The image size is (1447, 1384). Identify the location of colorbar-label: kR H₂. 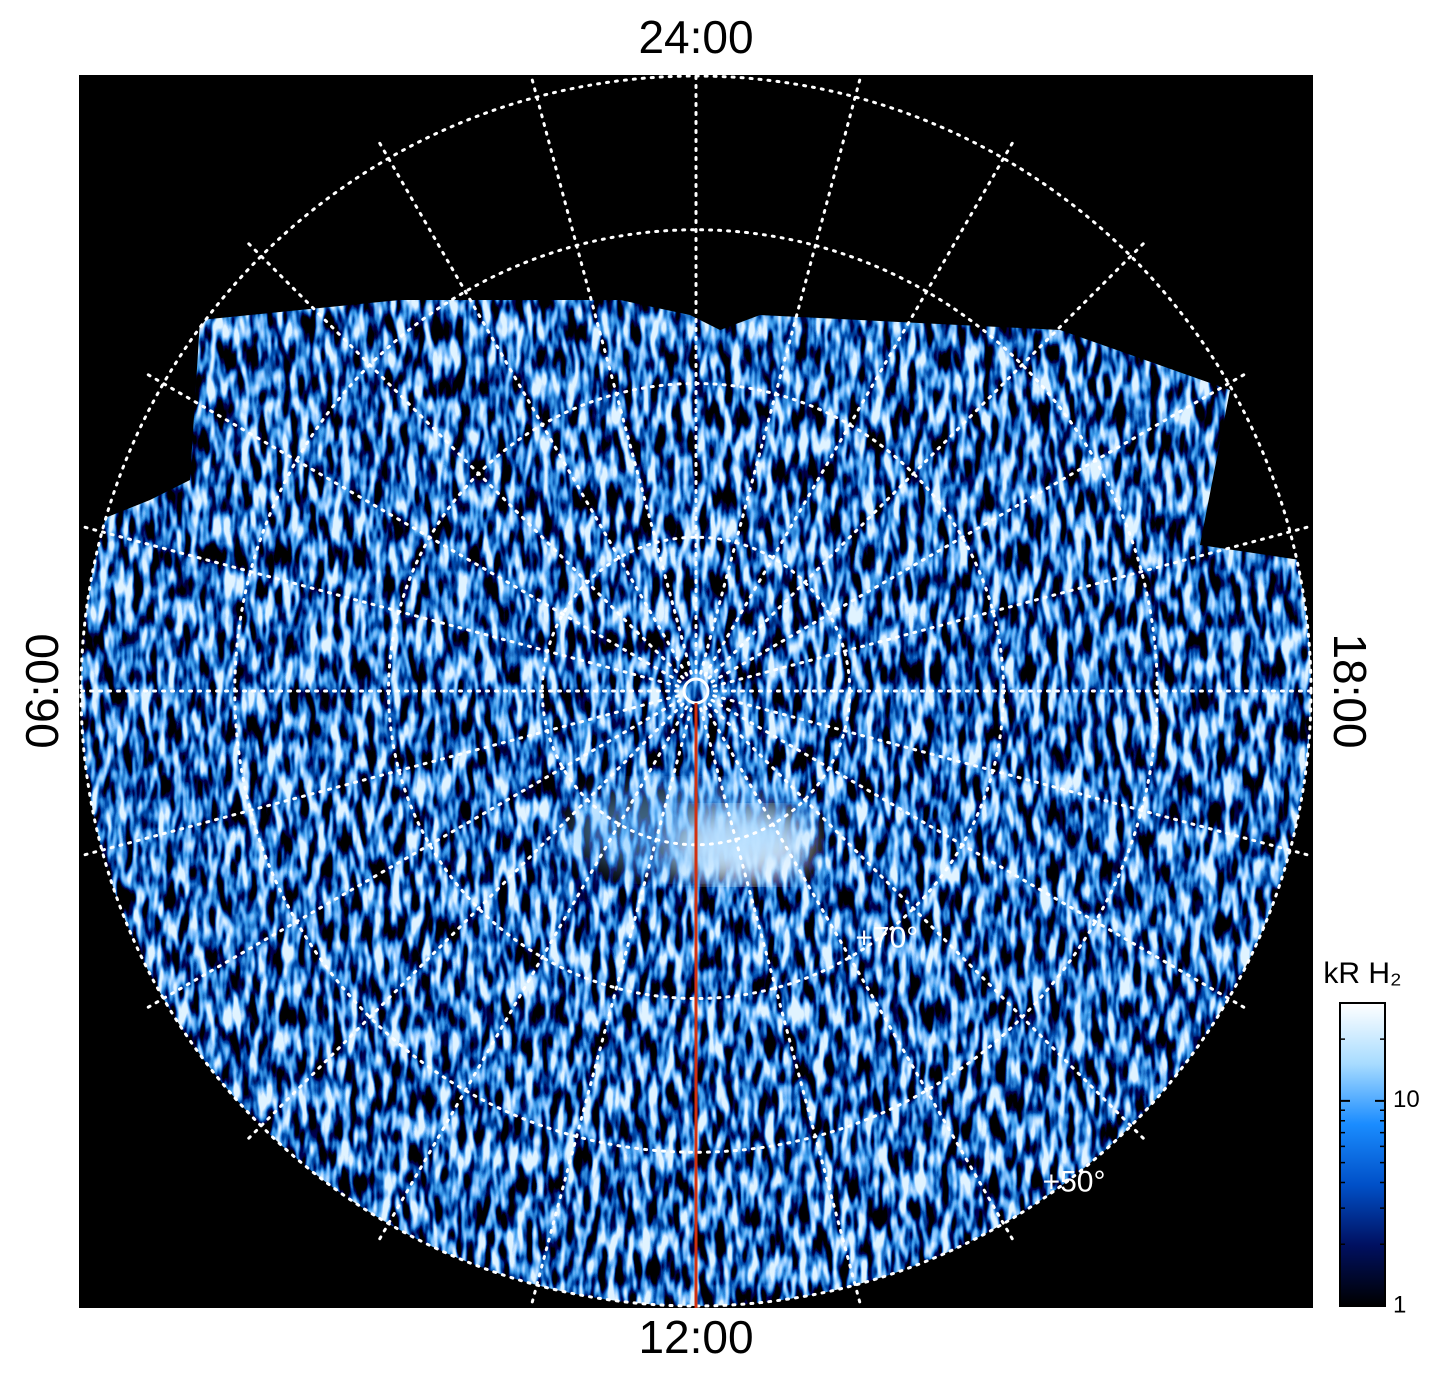
(1362, 973).